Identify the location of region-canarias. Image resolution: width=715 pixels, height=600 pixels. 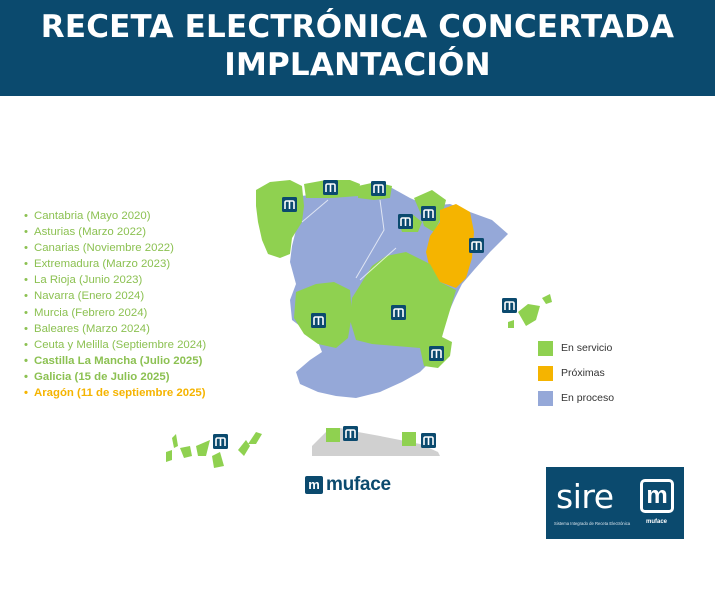
(214, 450).